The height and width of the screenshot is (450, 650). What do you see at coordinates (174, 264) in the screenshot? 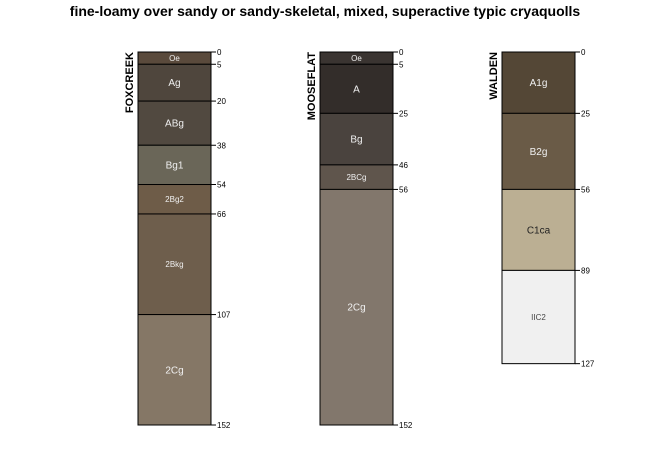
I see `horizon-label: 2Bkg` at bounding box center [174, 264].